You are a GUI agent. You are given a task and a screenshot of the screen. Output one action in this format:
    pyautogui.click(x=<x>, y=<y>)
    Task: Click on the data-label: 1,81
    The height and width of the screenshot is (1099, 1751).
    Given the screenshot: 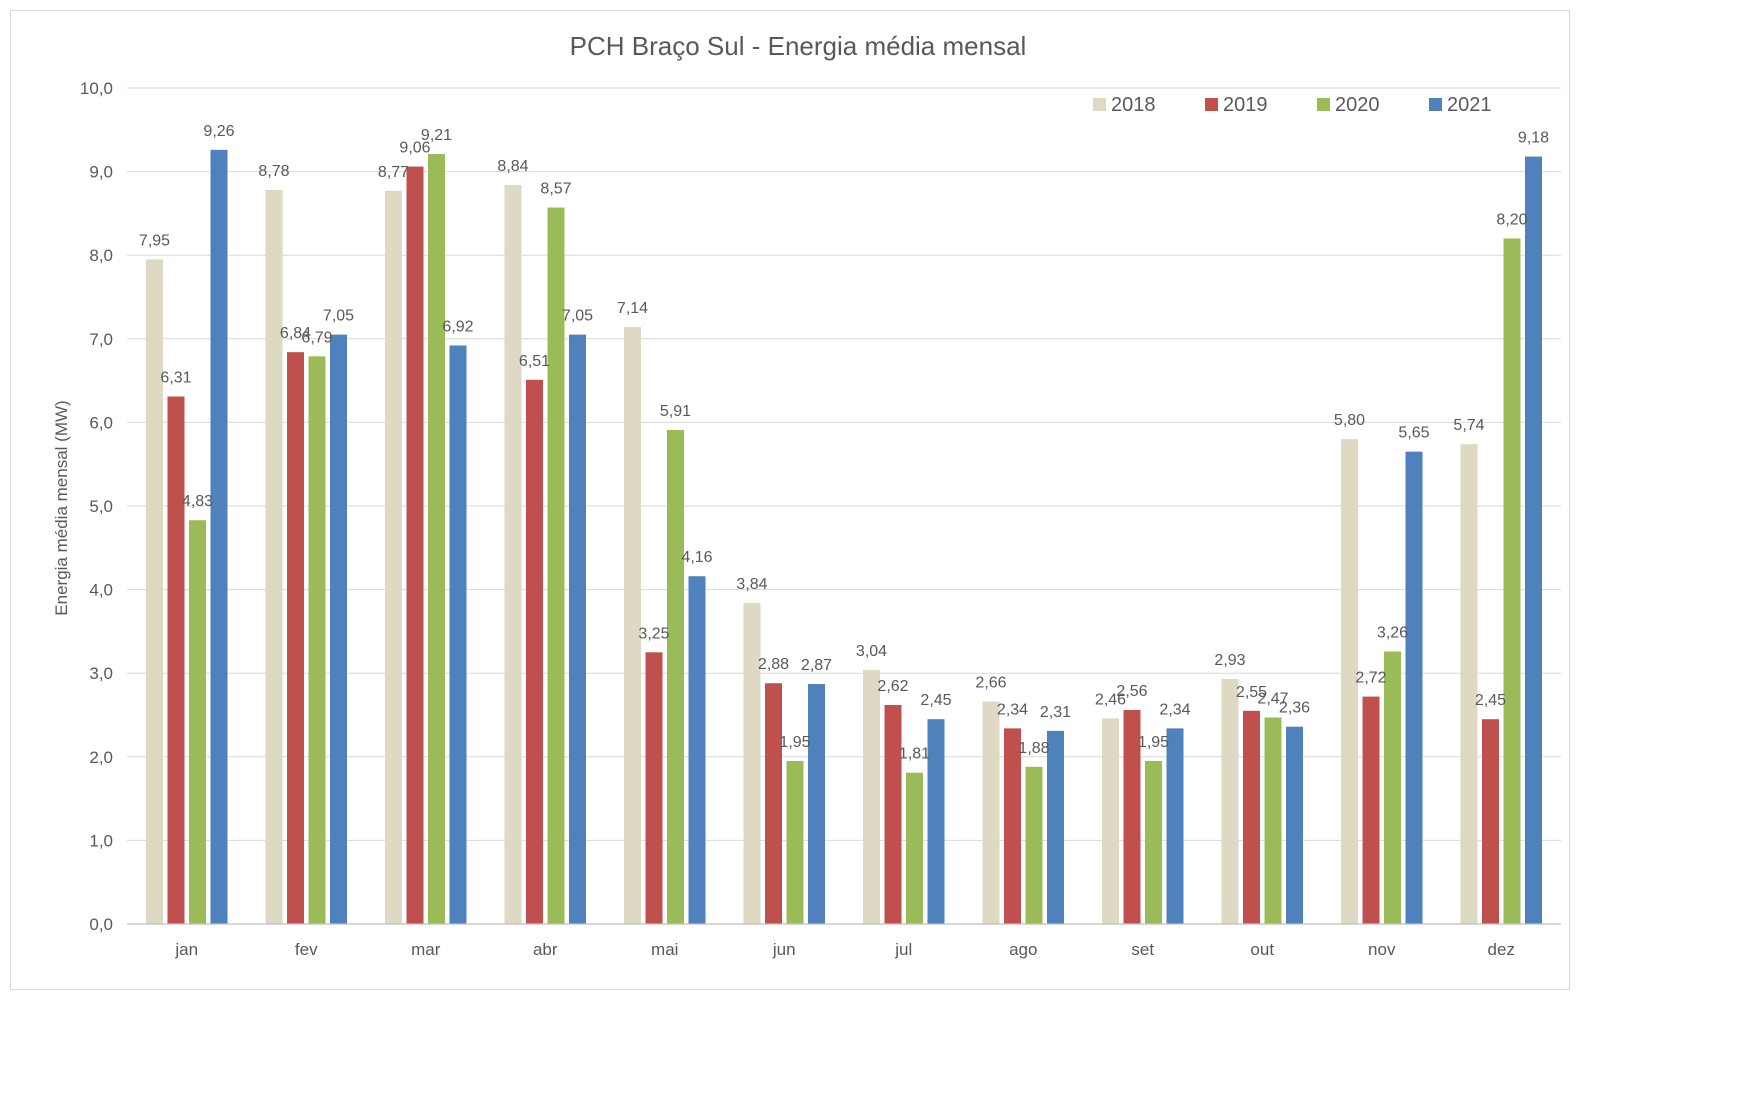 What is the action you would take?
    pyautogui.click(x=914, y=754)
    